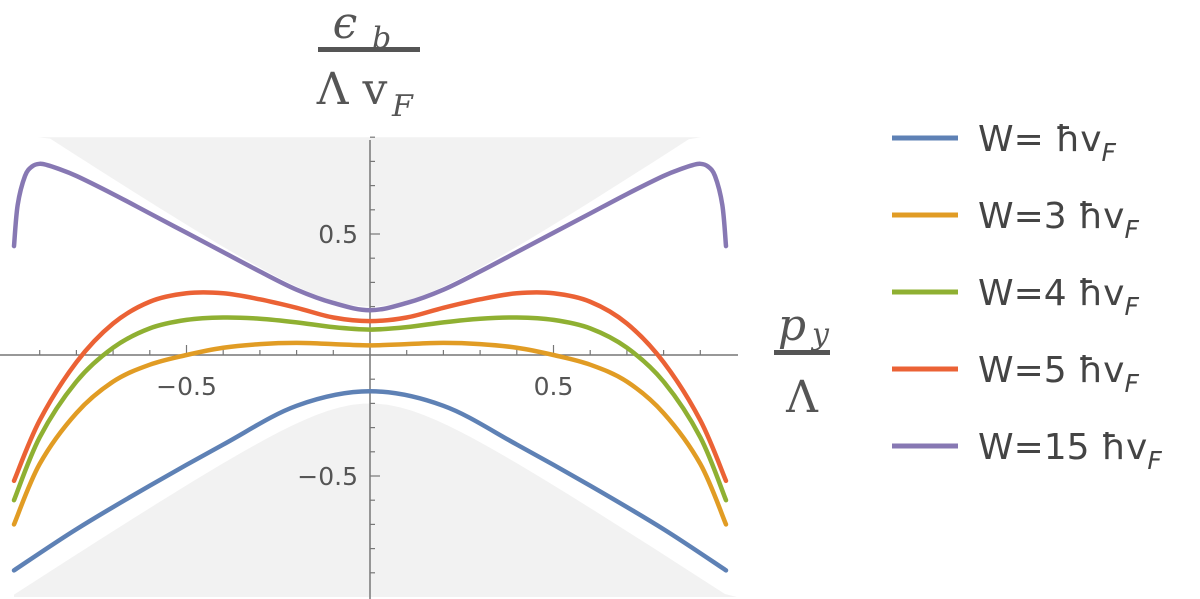  I want to click on x-label-denominator: Λ, so click(802, 397).